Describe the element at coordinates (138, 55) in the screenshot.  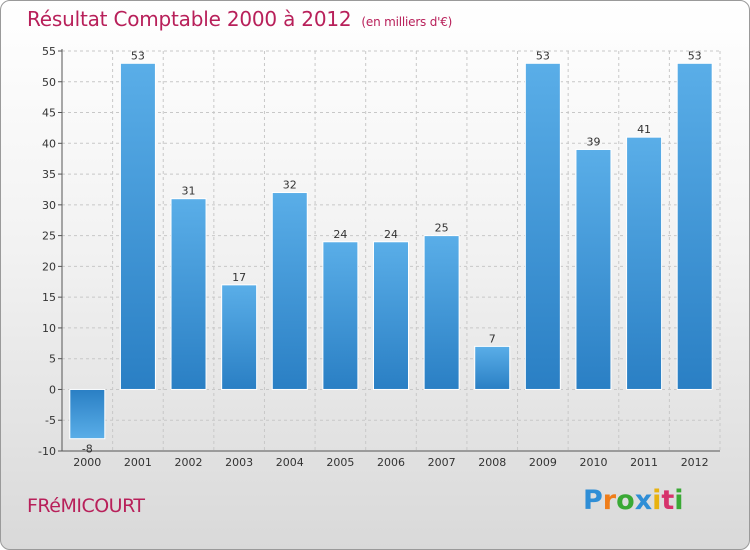
I see `data-label-2001: 53` at that location.